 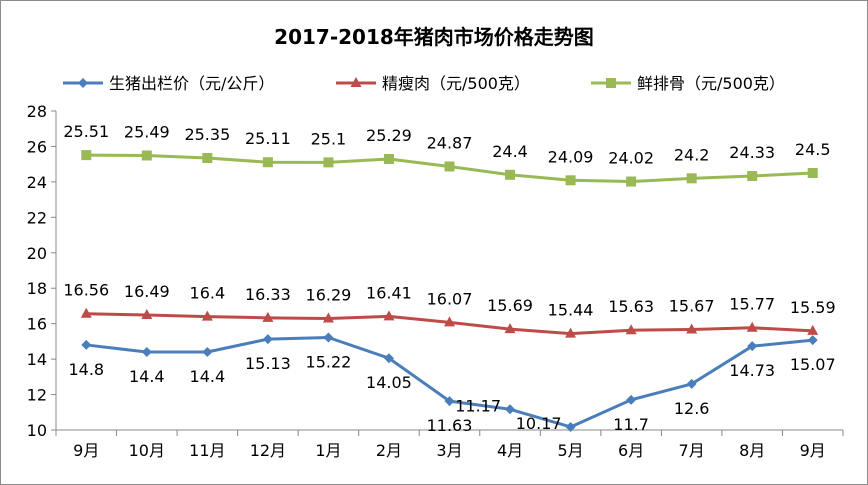 I want to click on data-label: 16.56, so click(x=86, y=290).